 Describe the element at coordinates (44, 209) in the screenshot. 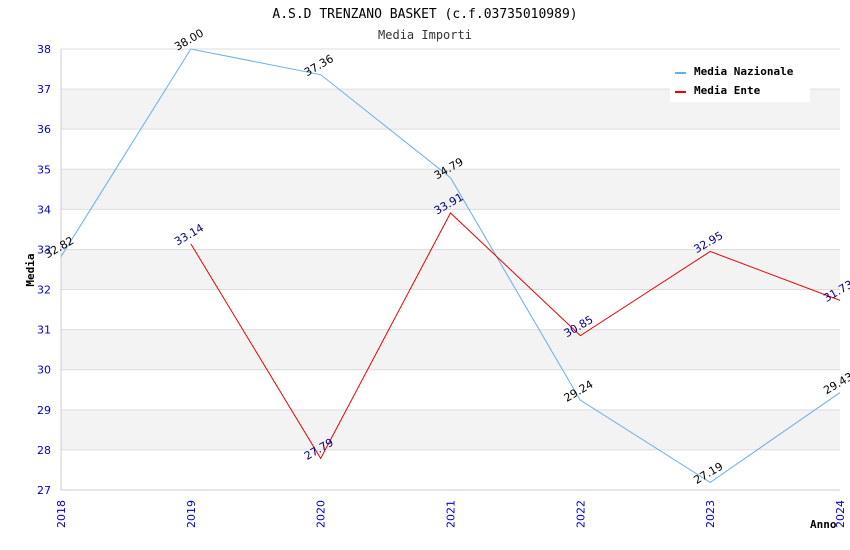

I see `y-tick-label: 34` at that location.